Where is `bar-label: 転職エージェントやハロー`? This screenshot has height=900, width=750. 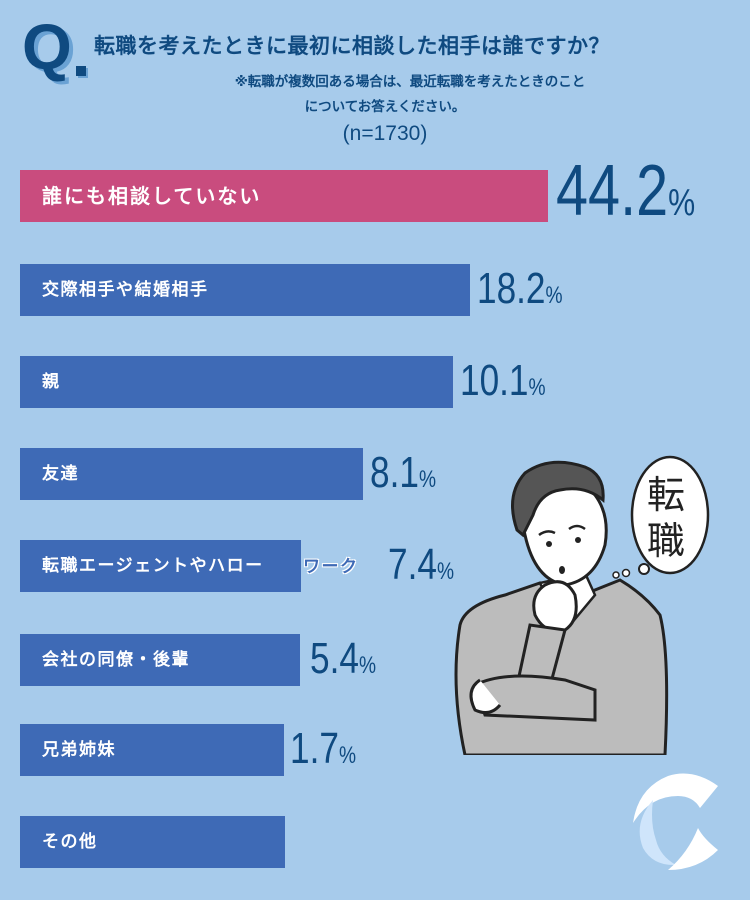
bar-label: 転職エージェントやハロー is located at coordinates (153, 566).